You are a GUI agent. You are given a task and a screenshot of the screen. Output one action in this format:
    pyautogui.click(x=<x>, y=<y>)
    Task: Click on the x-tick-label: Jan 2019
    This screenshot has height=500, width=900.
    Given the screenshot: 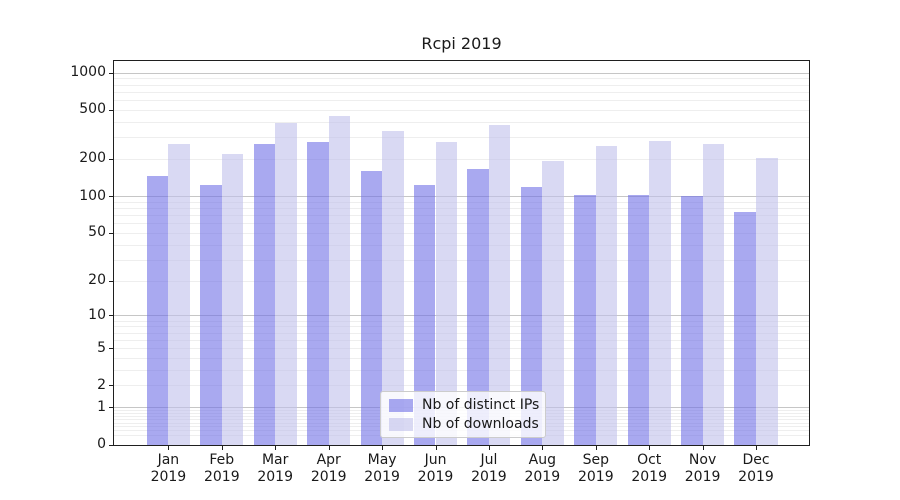 What is the action you would take?
    pyautogui.click(x=168, y=468)
    